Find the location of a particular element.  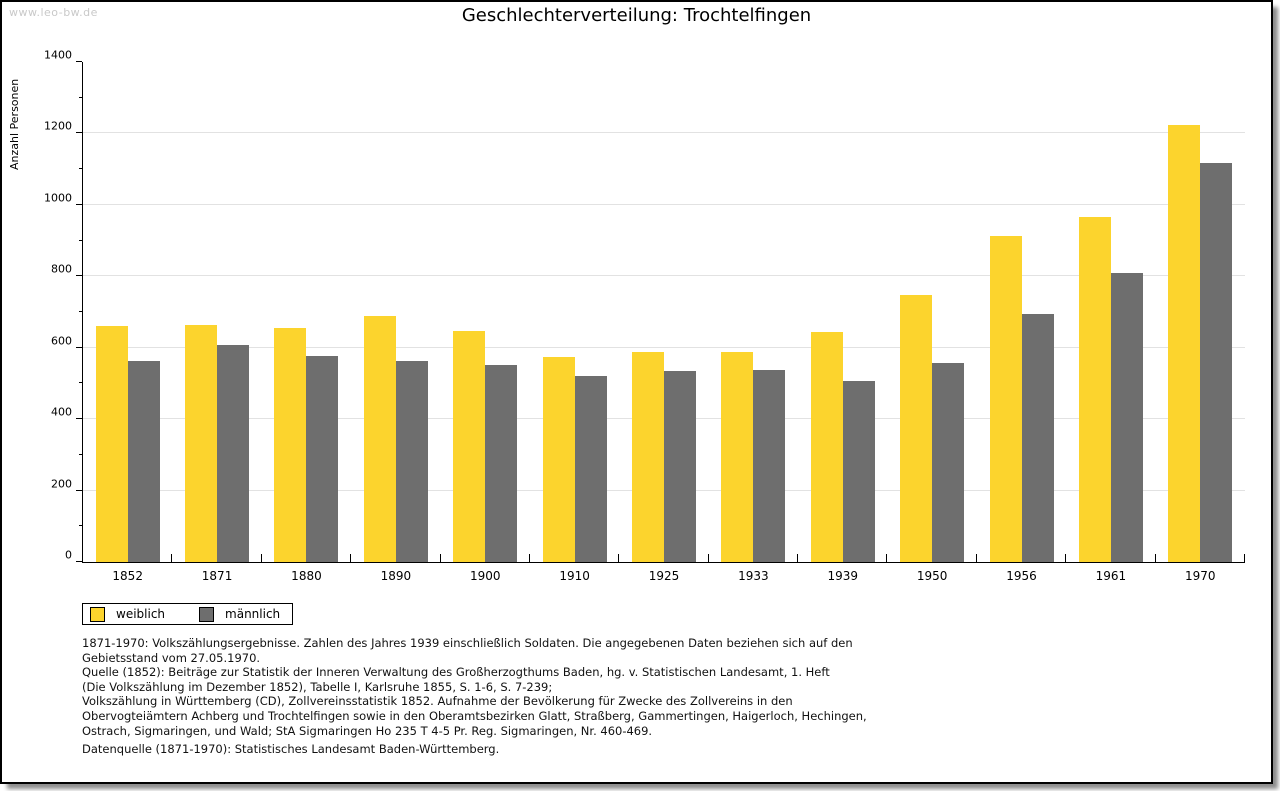

y-axis-tick-label-200: 200 is located at coordinates (61, 484).